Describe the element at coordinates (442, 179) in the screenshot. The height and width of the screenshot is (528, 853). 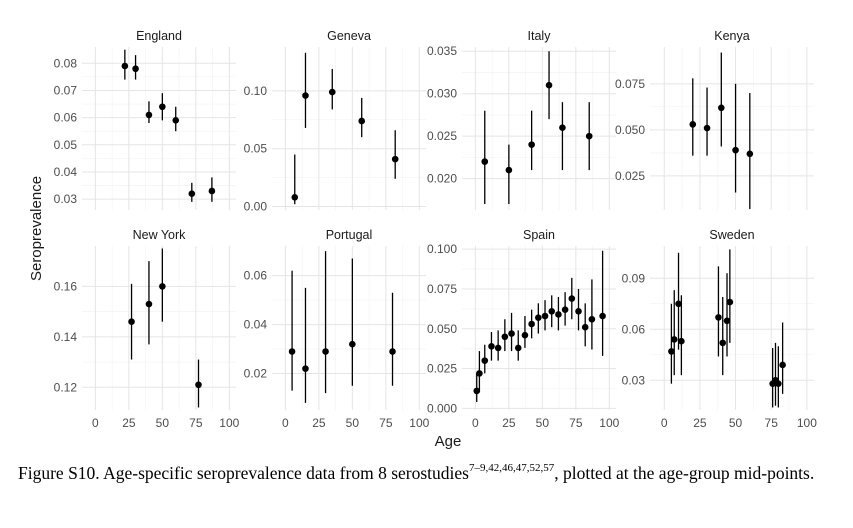
I see `y-tick-label: 0.020` at that location.